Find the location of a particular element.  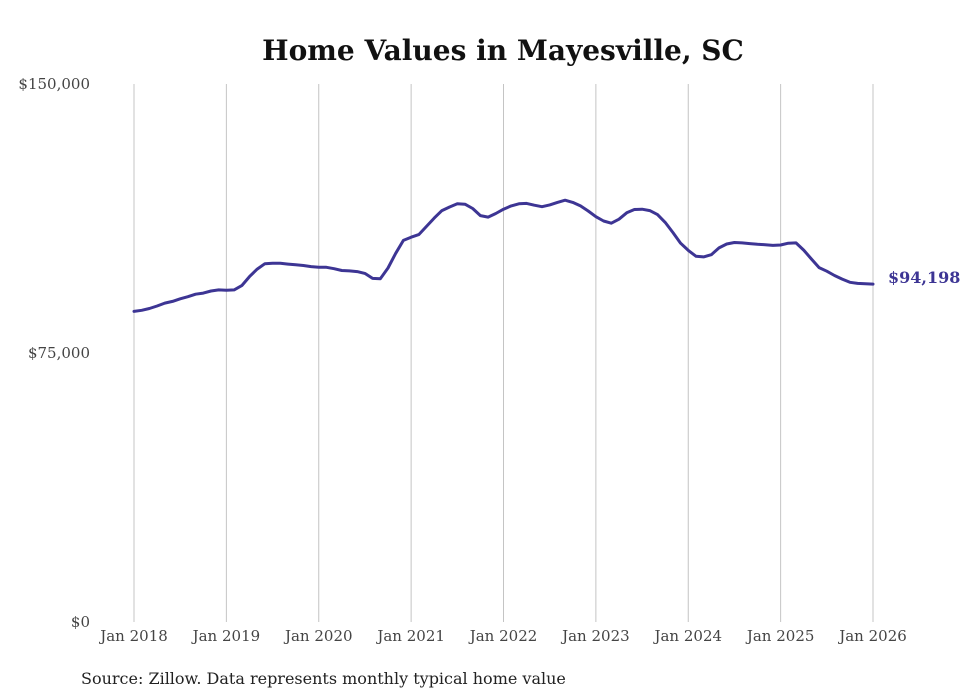

x-tick-label: Jan 2019 is located at coordinates (226, 636).